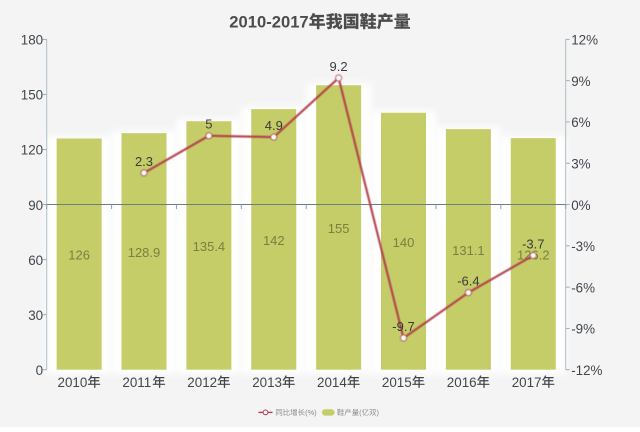  I want to click on svg-text: 30, so click(35, 315).